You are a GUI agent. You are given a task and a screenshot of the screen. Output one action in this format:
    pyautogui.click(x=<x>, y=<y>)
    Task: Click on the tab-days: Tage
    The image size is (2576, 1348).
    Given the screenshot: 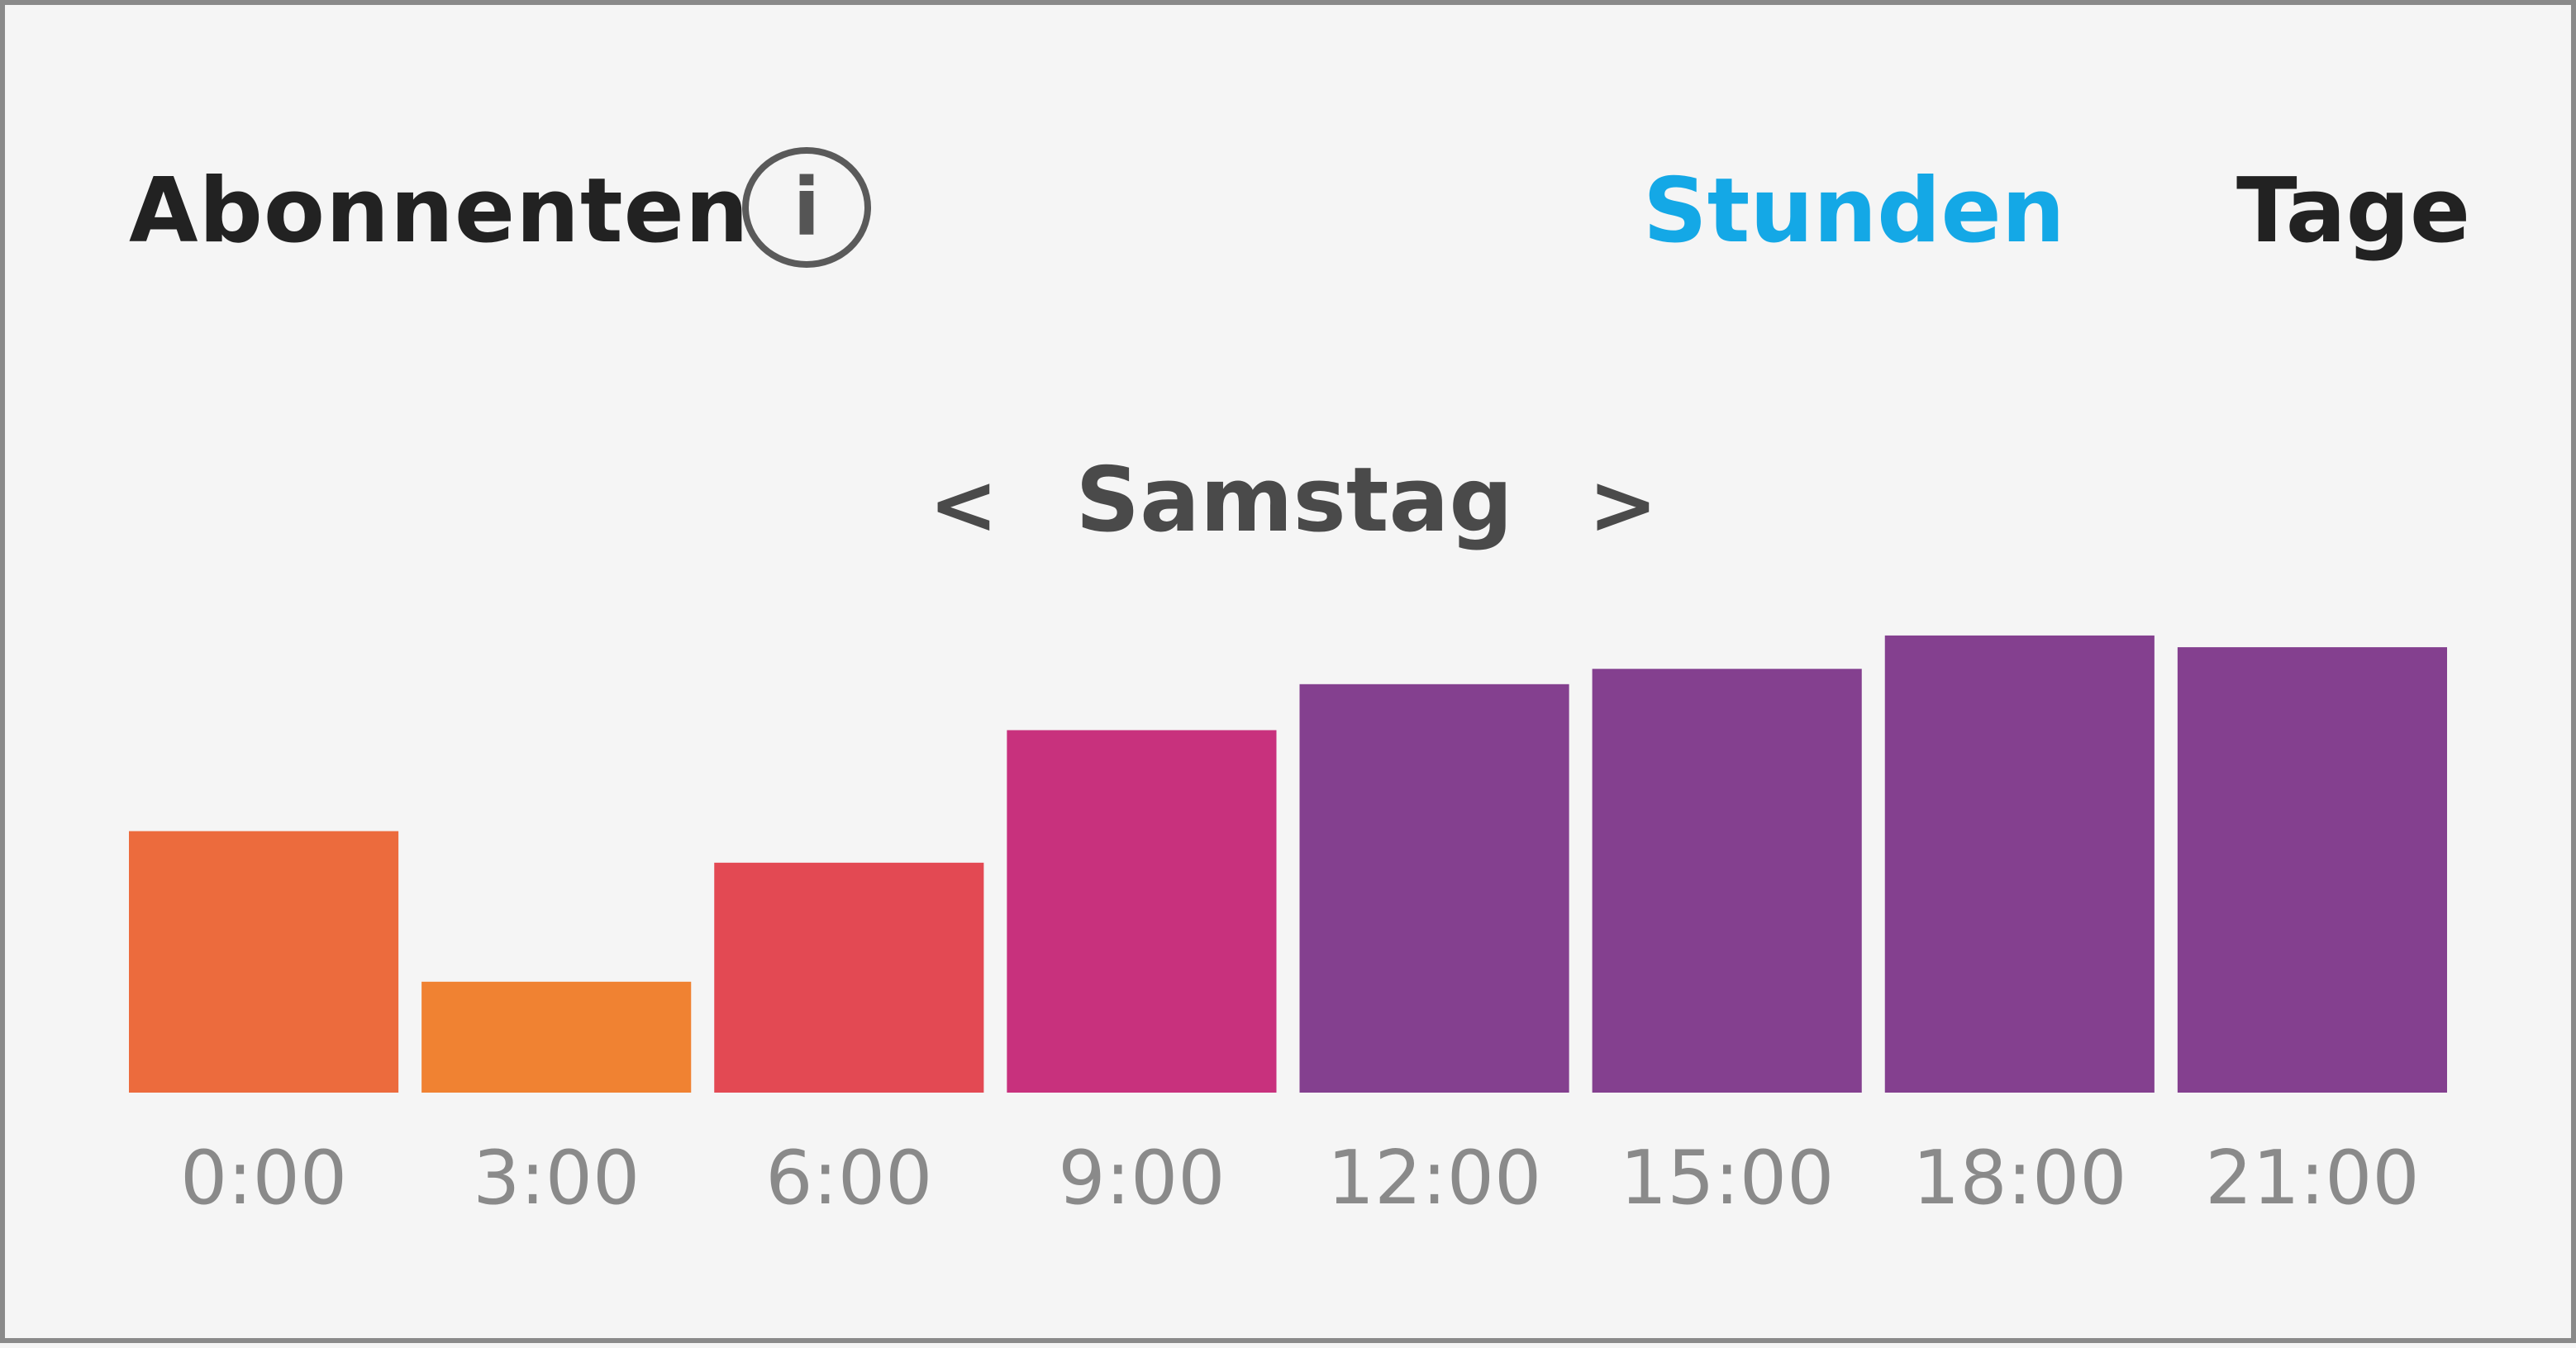 What is the action you would take?
    pyautogui.click(x=2354, y=211)
    